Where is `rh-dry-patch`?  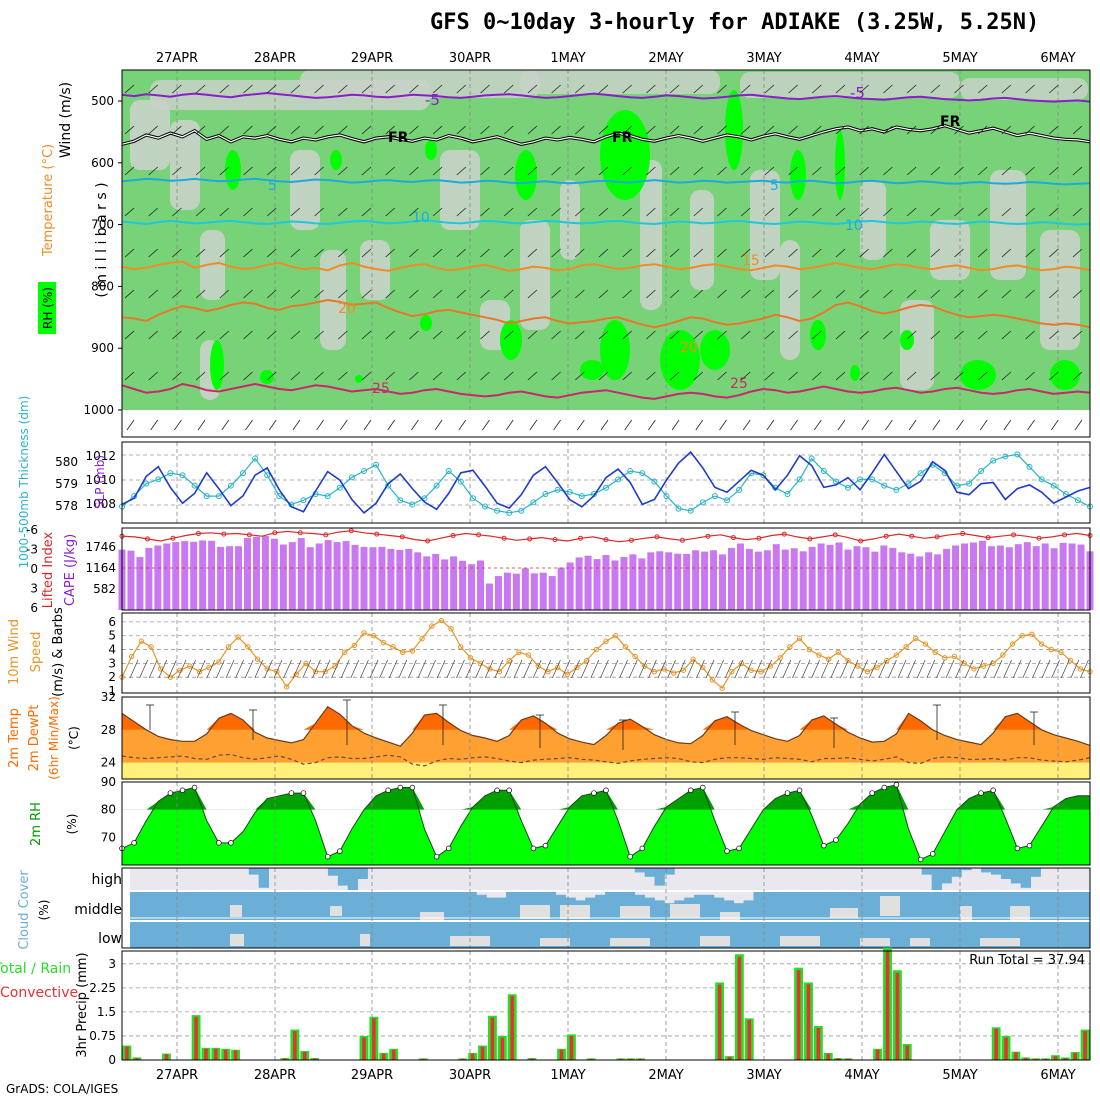 rh-dry-patch is located at coordinates (212, 265).